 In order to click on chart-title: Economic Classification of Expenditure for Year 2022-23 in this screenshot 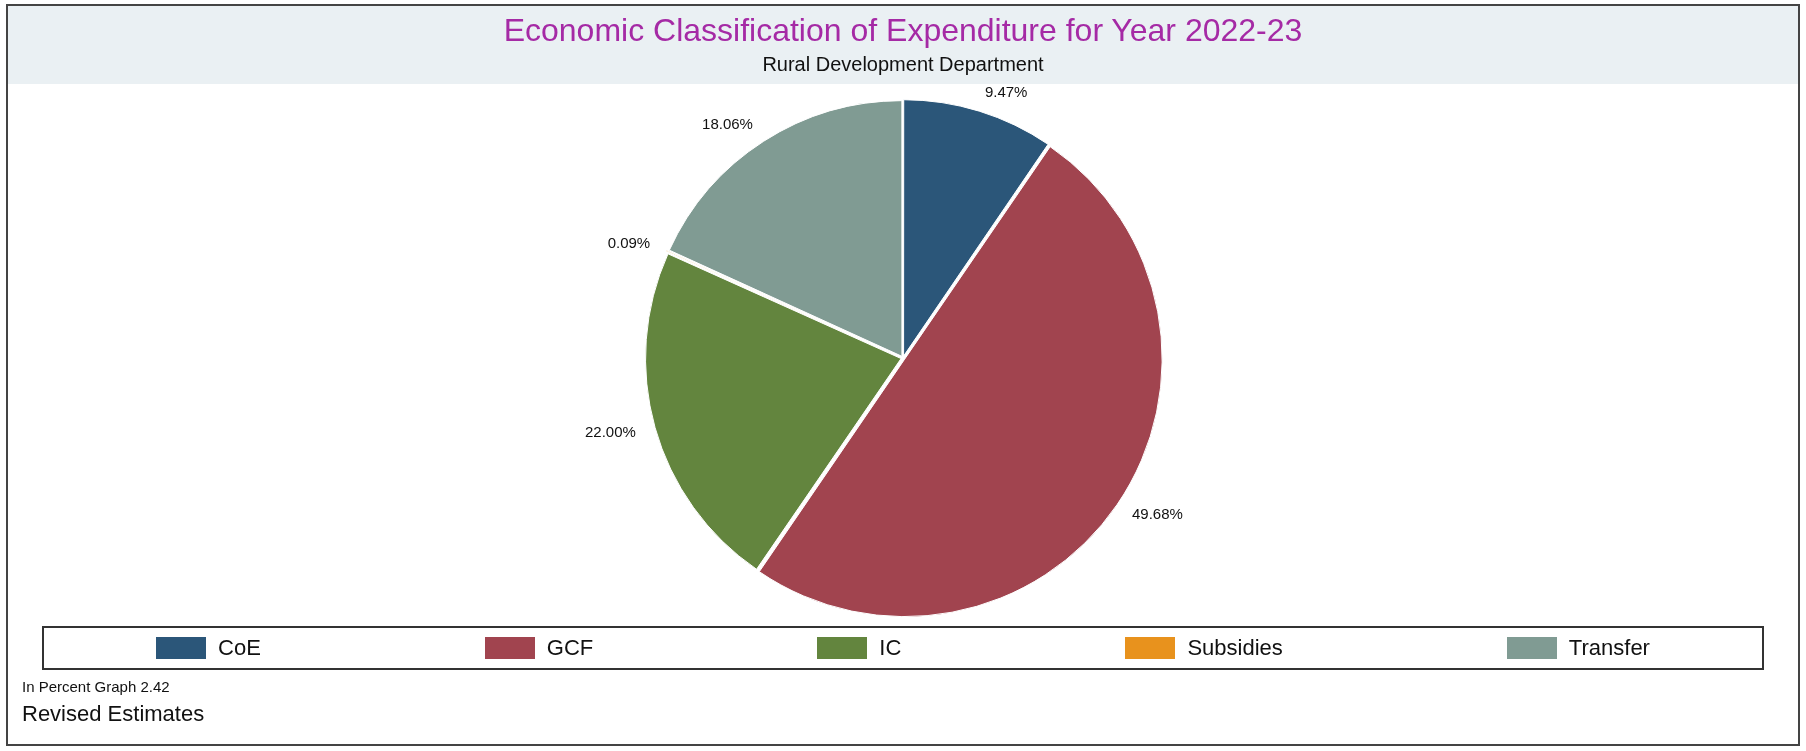, I will do `click(903, 30)`.